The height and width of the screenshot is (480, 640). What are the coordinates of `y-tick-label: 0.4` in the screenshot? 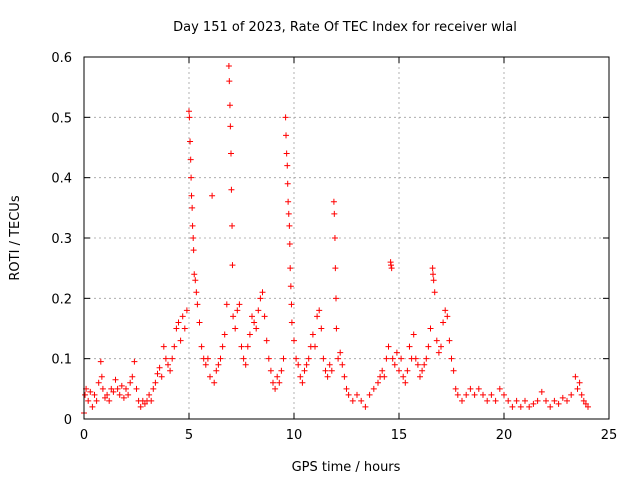 It's located at (61, 179).